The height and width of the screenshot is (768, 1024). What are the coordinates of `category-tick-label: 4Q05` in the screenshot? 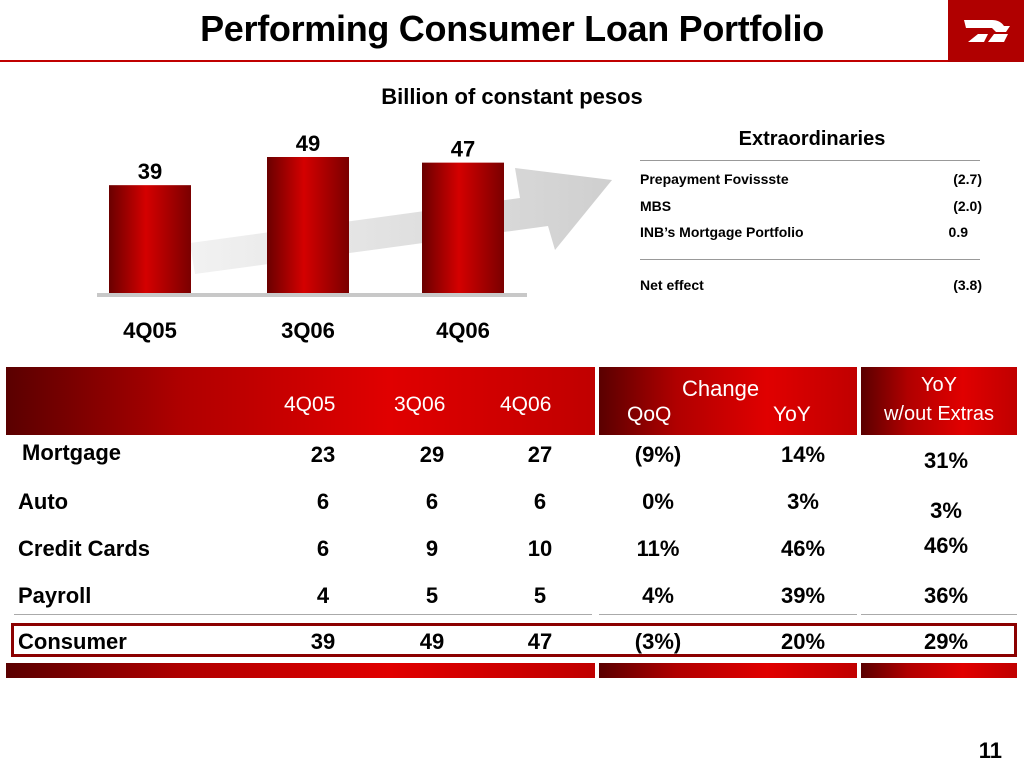 It's located at (150, 330).